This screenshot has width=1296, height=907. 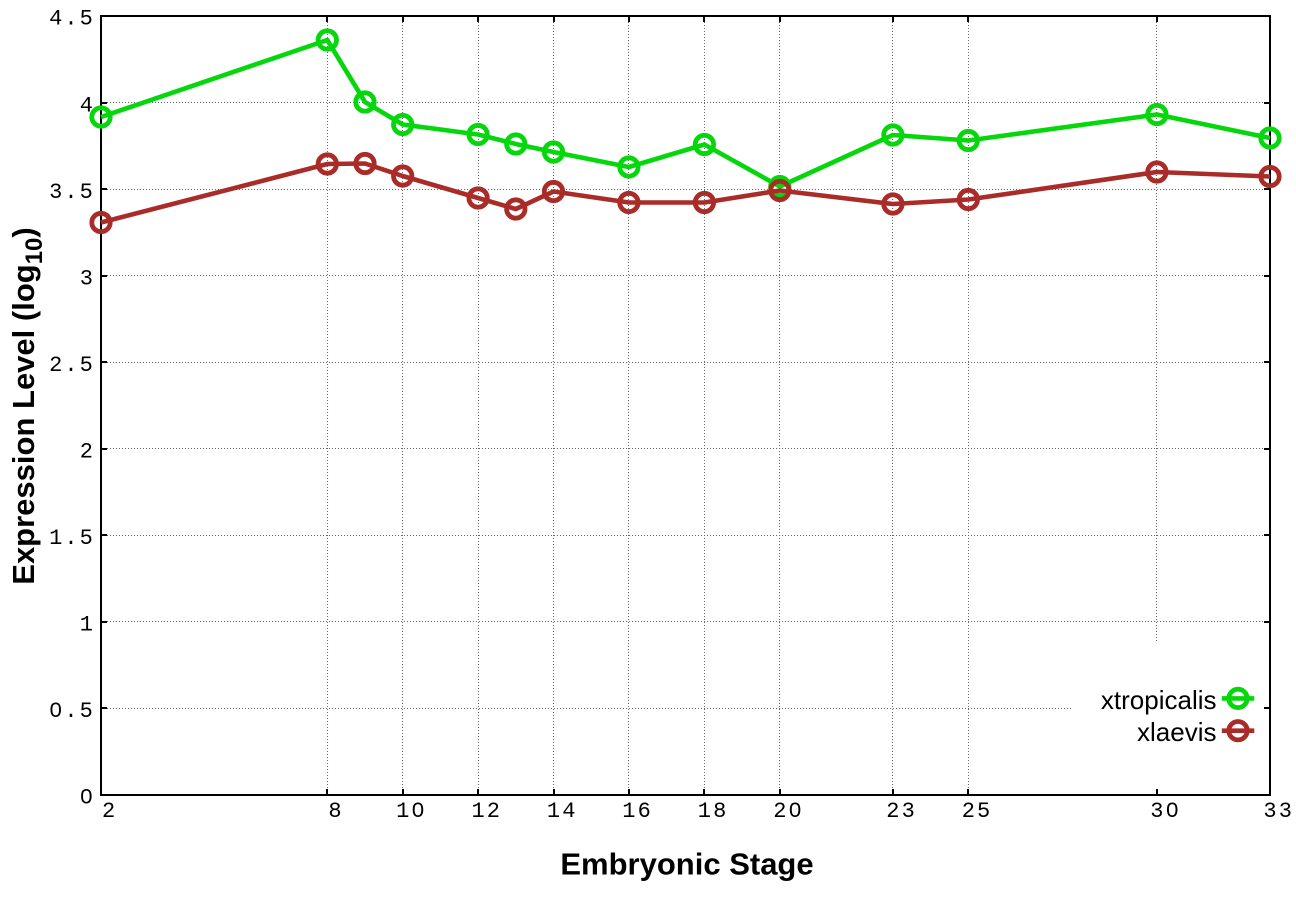 I want to click on svg-text: 10, so click(x=411, y=811).